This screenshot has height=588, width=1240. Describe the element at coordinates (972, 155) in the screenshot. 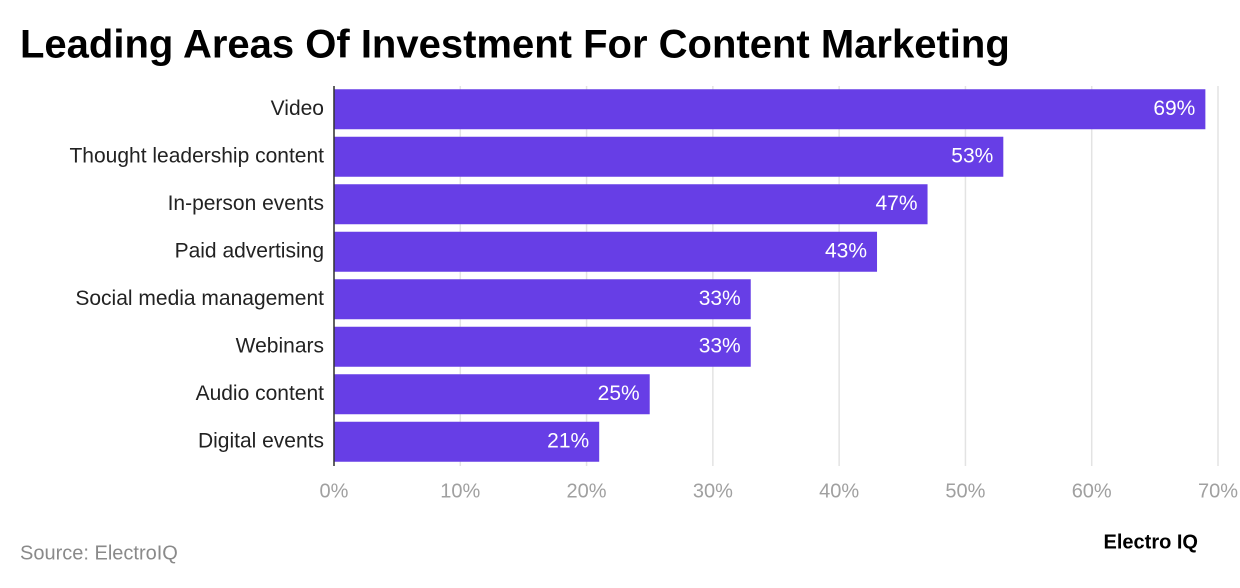

I see `value-label: 53%` at that location.